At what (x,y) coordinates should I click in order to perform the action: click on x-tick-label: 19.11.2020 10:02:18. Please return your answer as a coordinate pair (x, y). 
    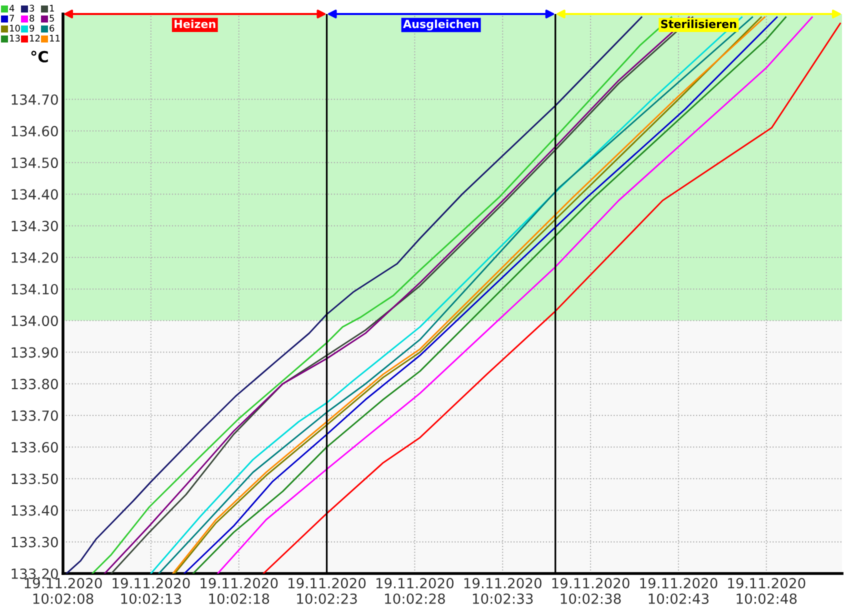
    Looking at the image, I should click on (239, 591).